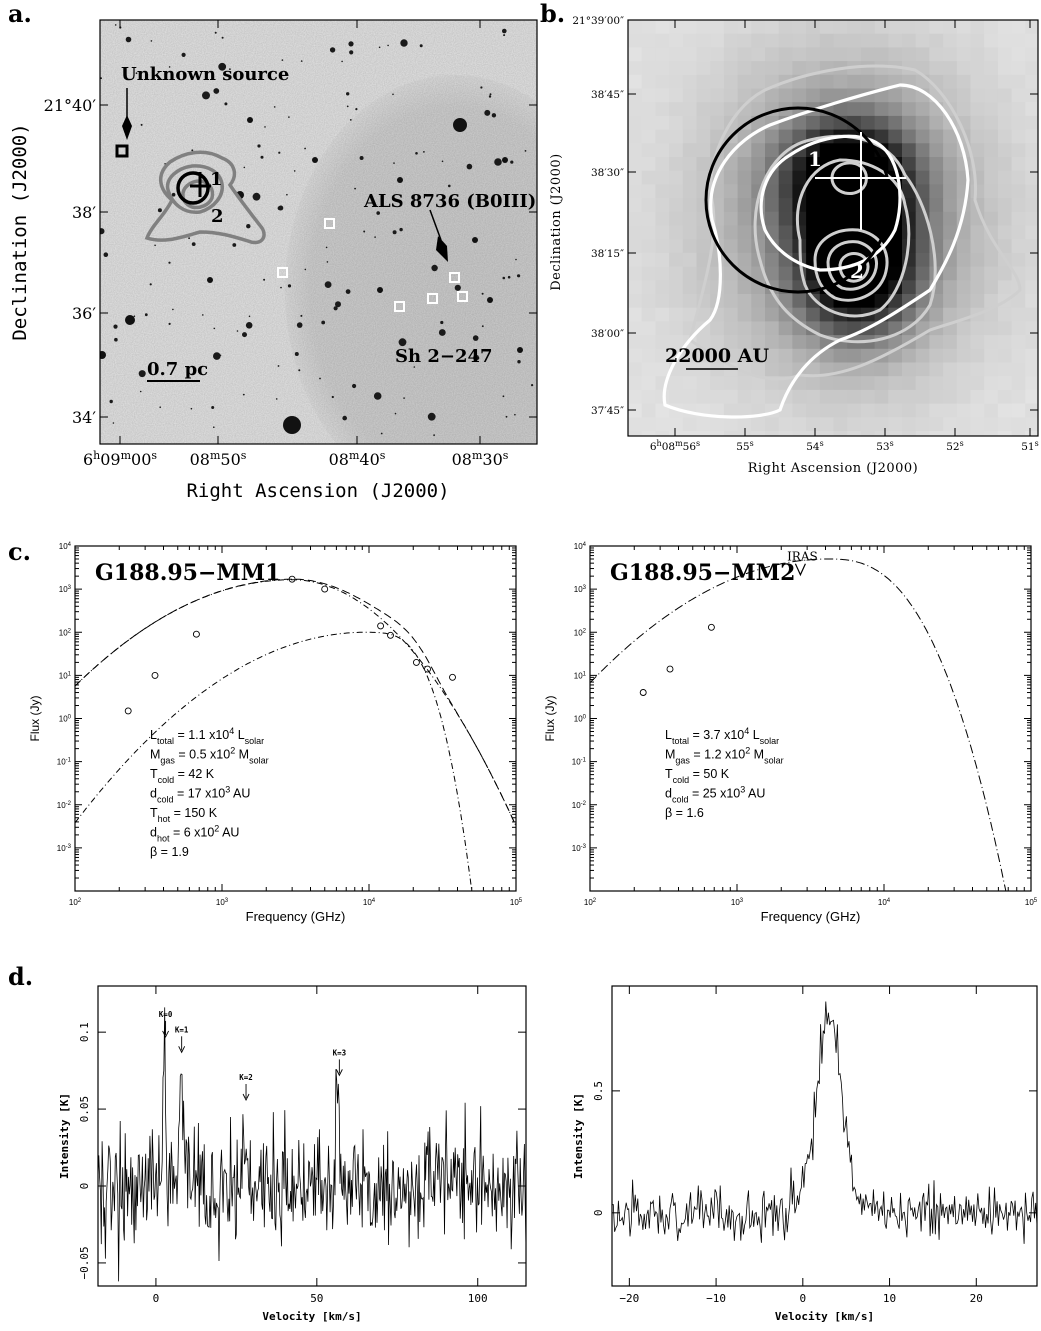 This screenshot has width=1041, height=1331. Describe the element at coordinates (438, 235) in the screenshot. I see `als-arrow` at that location.